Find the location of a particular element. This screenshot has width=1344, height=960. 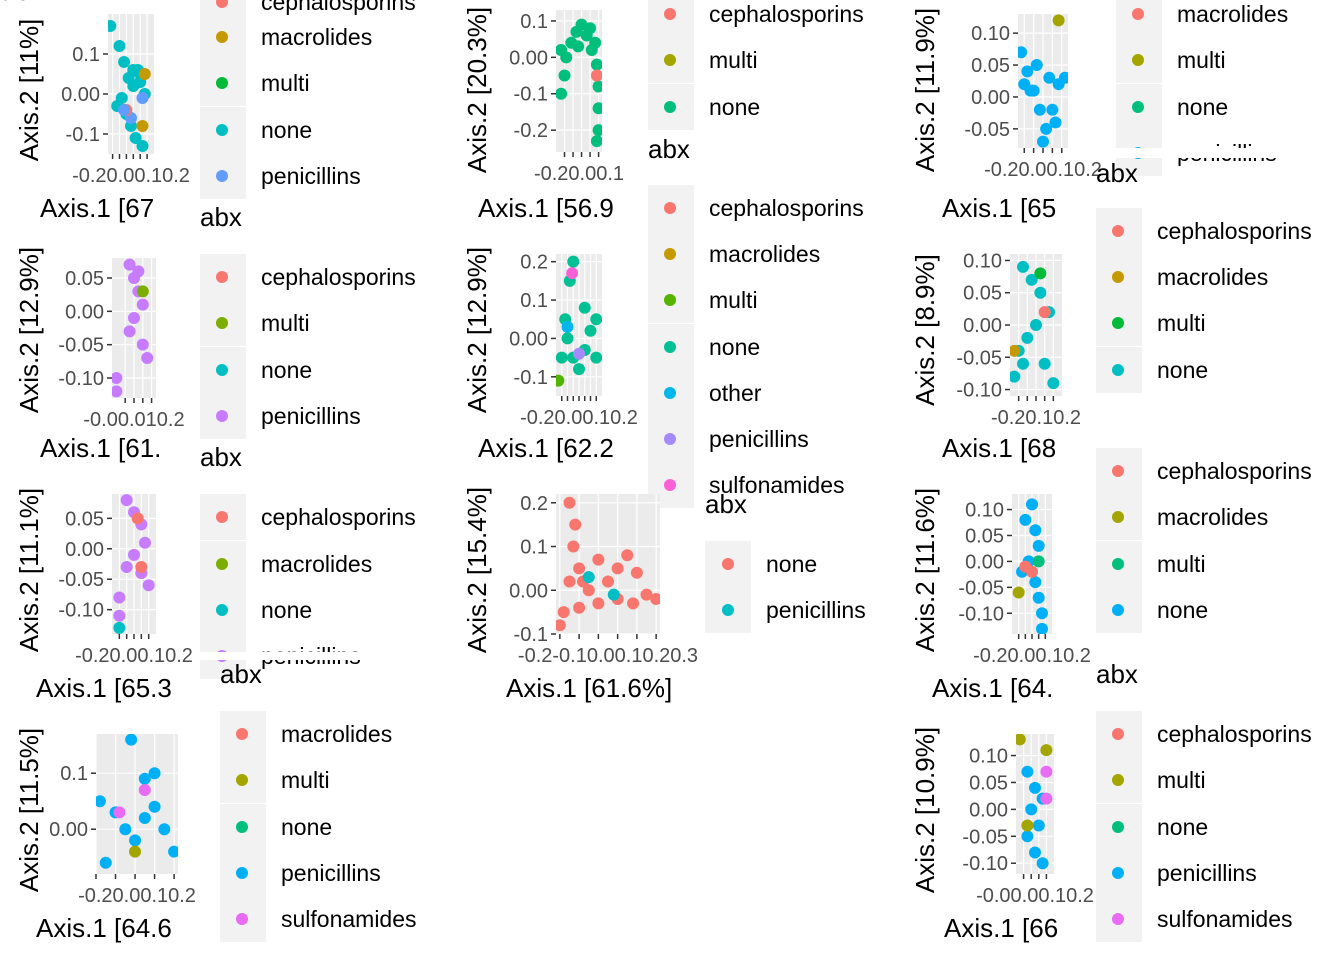

x-axis-title: Axis.1 [61. is located at coordinates (100, 448).